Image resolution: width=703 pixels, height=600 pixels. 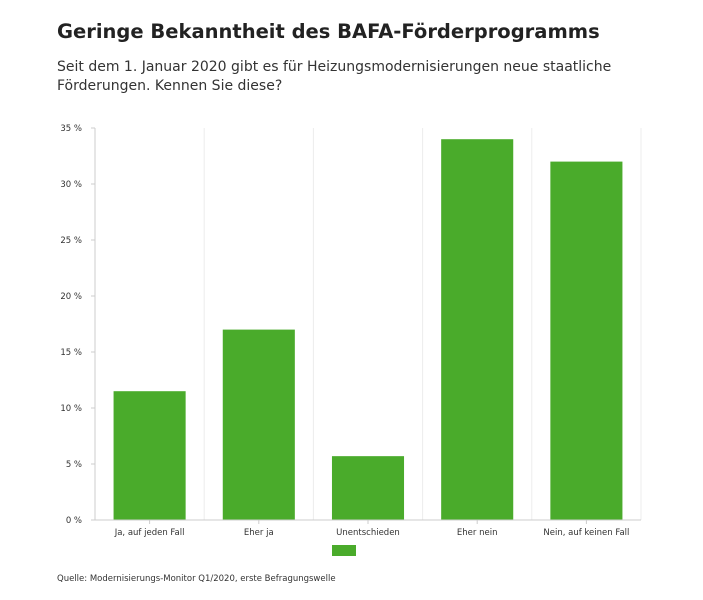 I want to click on x-tick-label: Eher ja, so click(x=259, y=533).